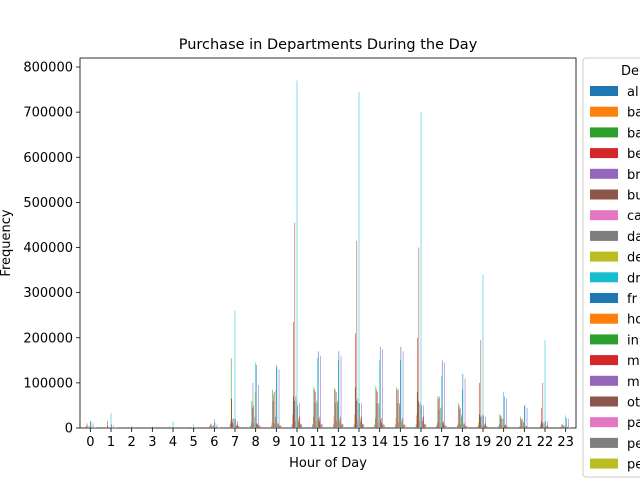 This screenshot has height=480, width=640. I want to click on legend-label: be, so click(633, 154).